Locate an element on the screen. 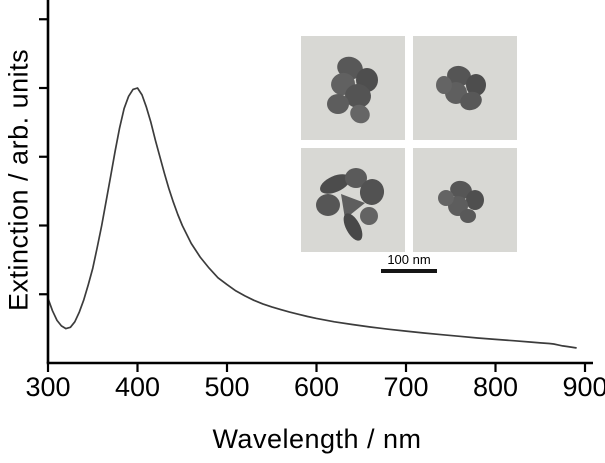  x-axis-label: Wavelength / nm is located at coordinates (317, 439).